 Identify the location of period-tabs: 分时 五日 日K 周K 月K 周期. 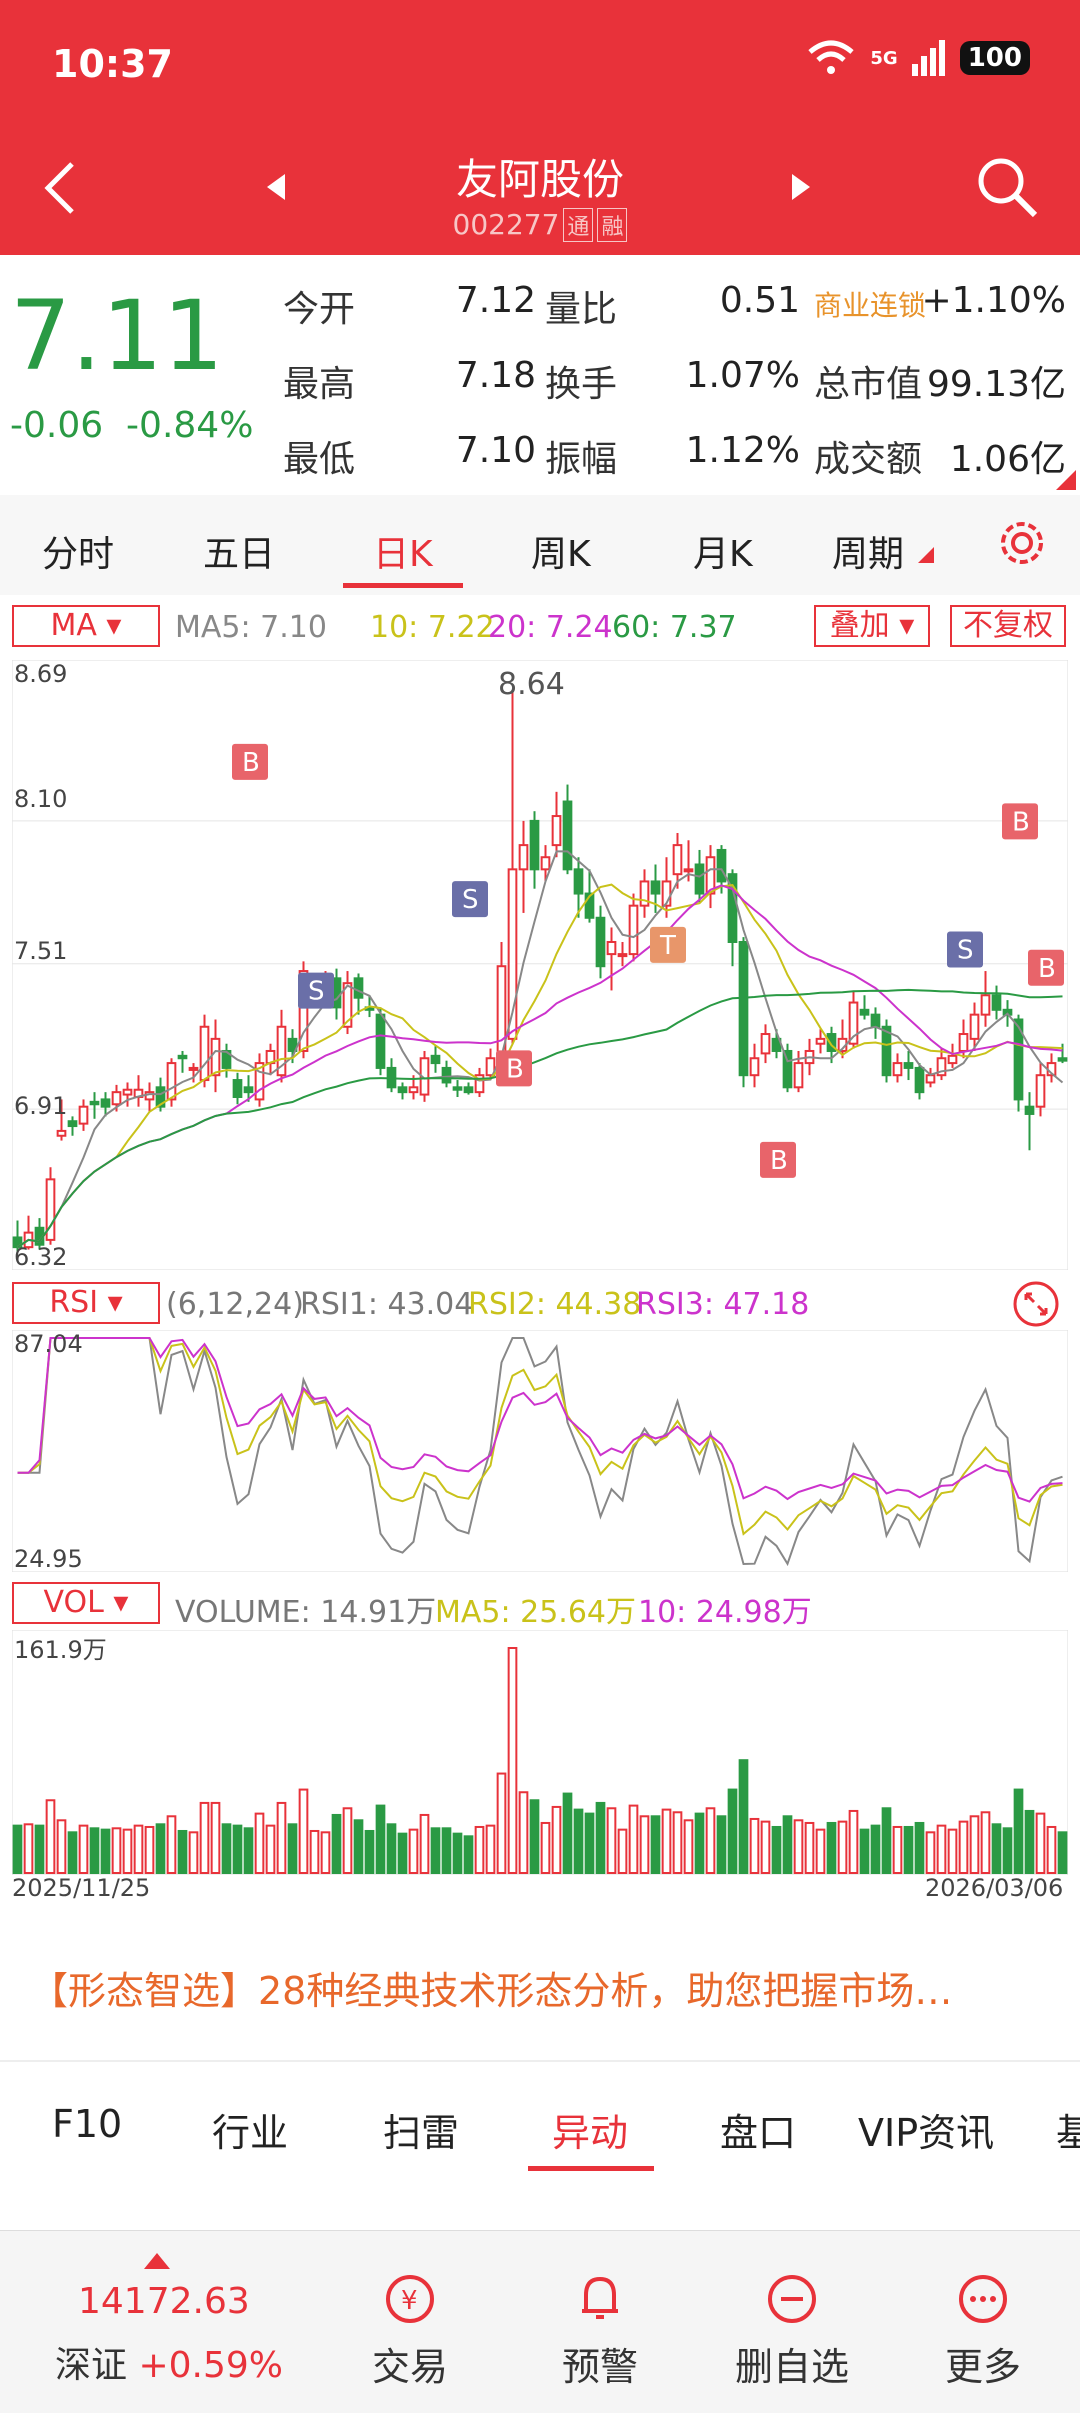
(540, 545).